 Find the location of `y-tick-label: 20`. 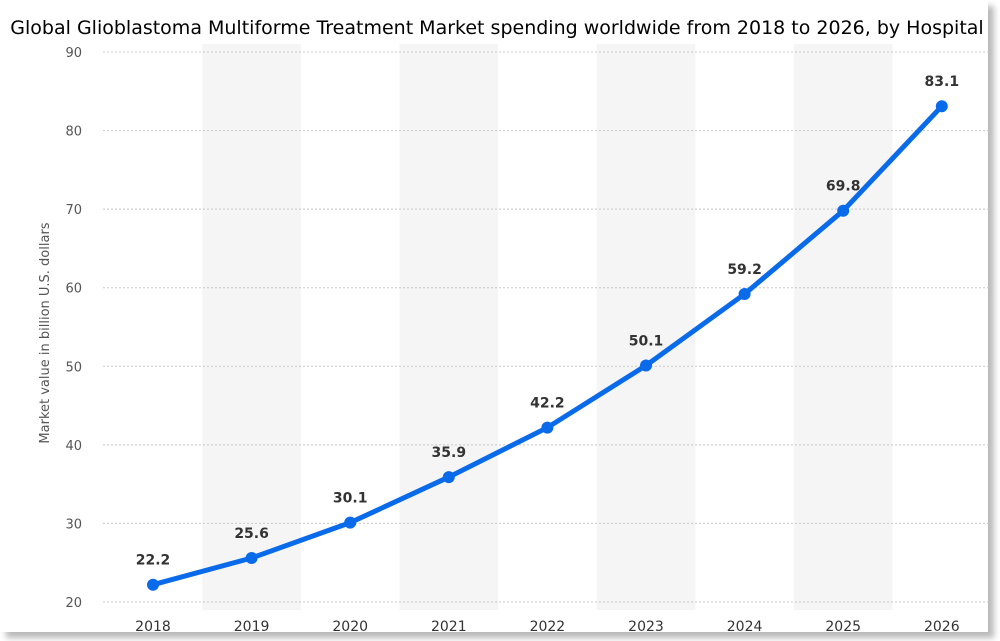

y-tick-label: 20 is located at coordinates (73, 603).